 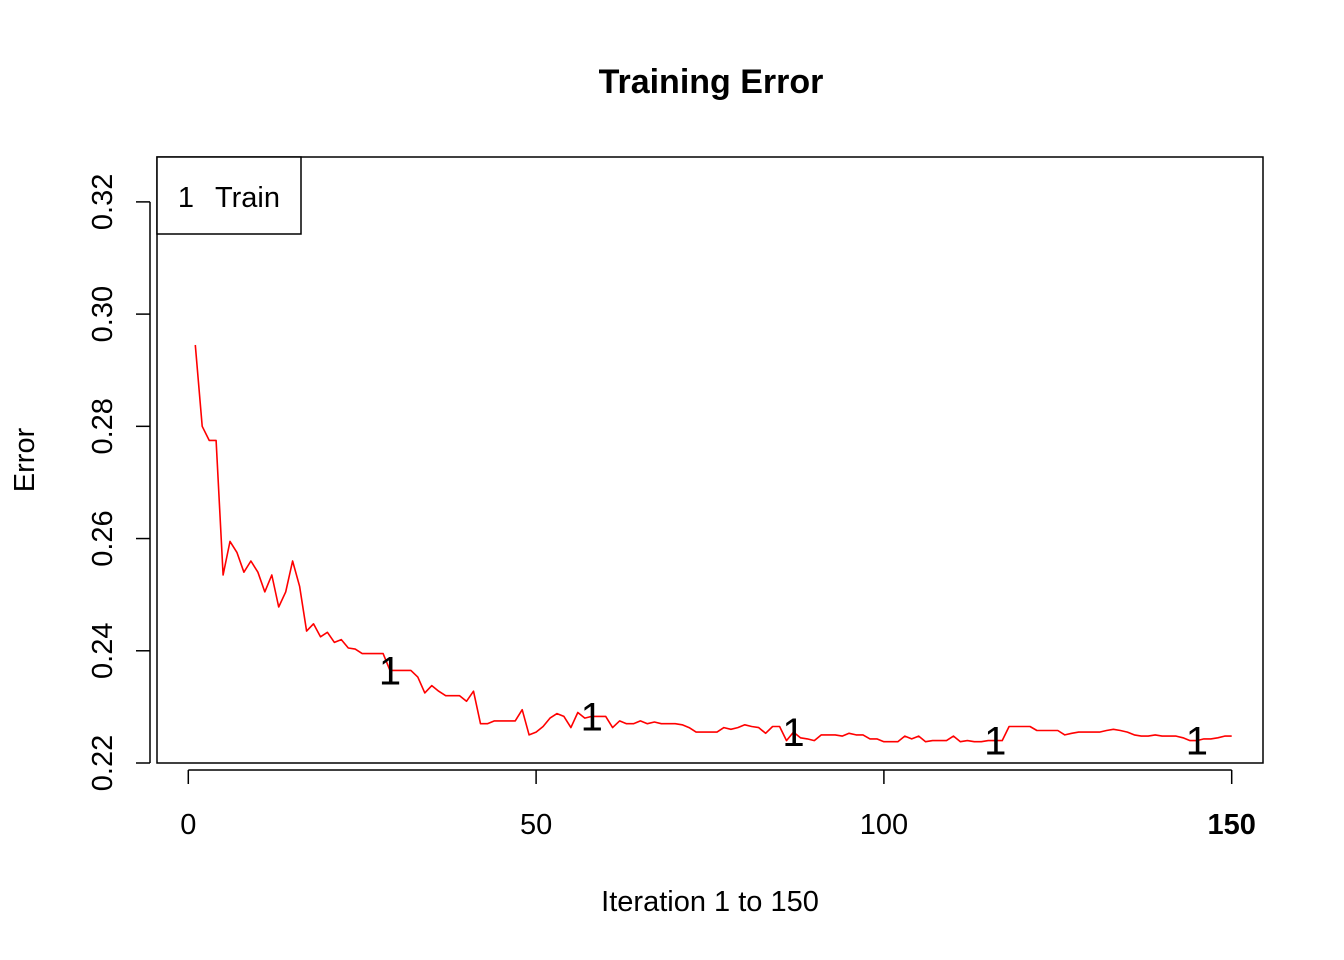 What do you see at coordinates (25, 459) in the screenshot?
I see `y-axis-label: Error` at bounding box center [25, 459].